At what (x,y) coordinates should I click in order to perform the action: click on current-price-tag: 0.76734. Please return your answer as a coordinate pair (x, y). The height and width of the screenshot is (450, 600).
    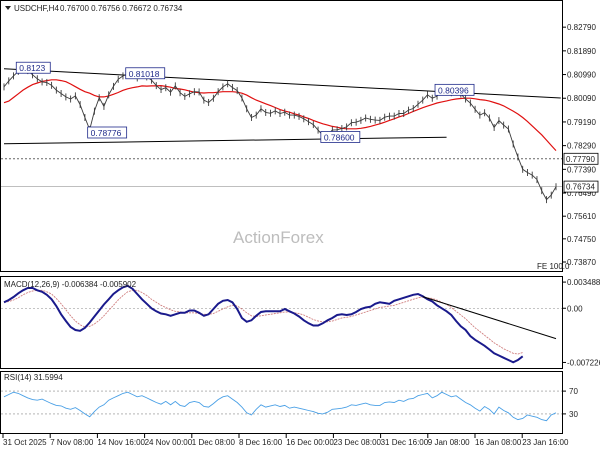
    Looking at the image, I should click on (581, 186).